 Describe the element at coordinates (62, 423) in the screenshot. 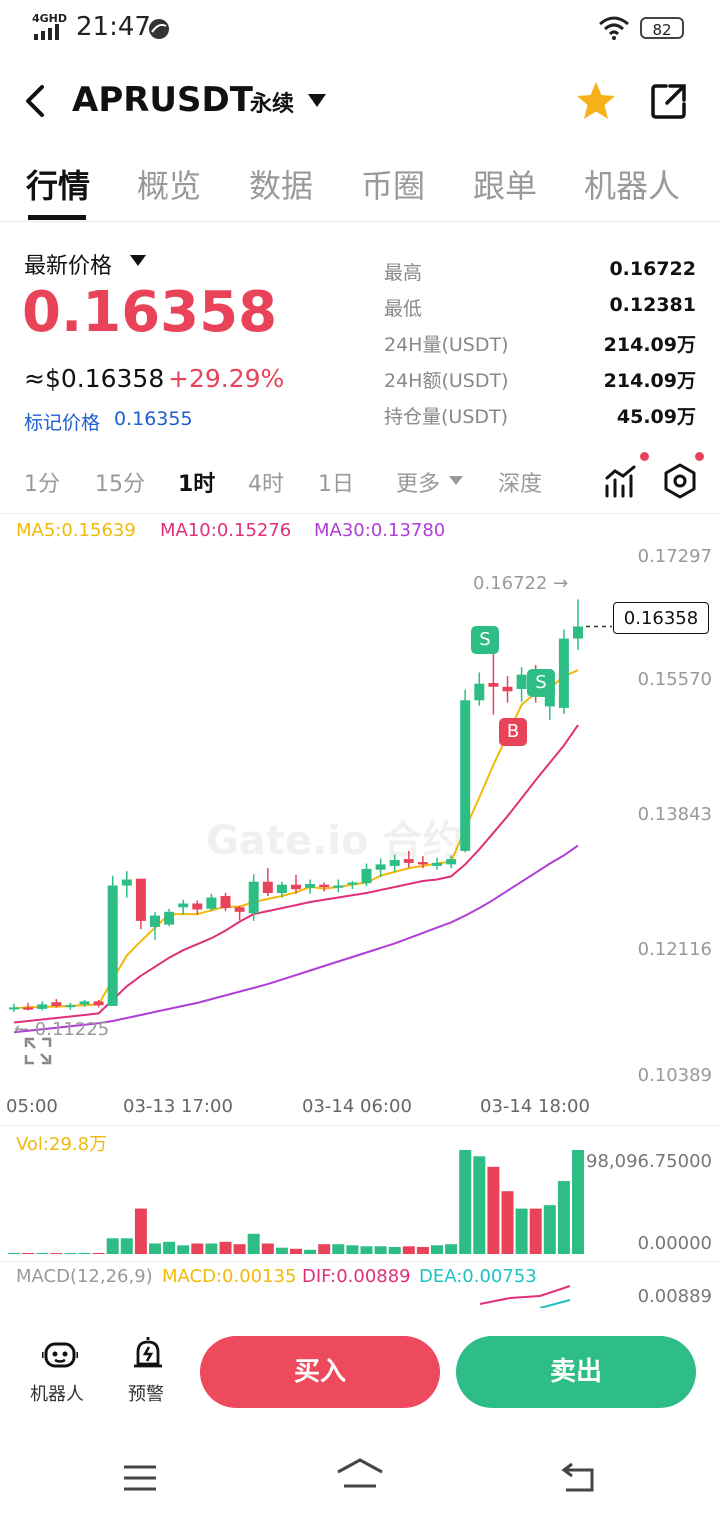

I see `mark-price-label: 标记价格` at that location.